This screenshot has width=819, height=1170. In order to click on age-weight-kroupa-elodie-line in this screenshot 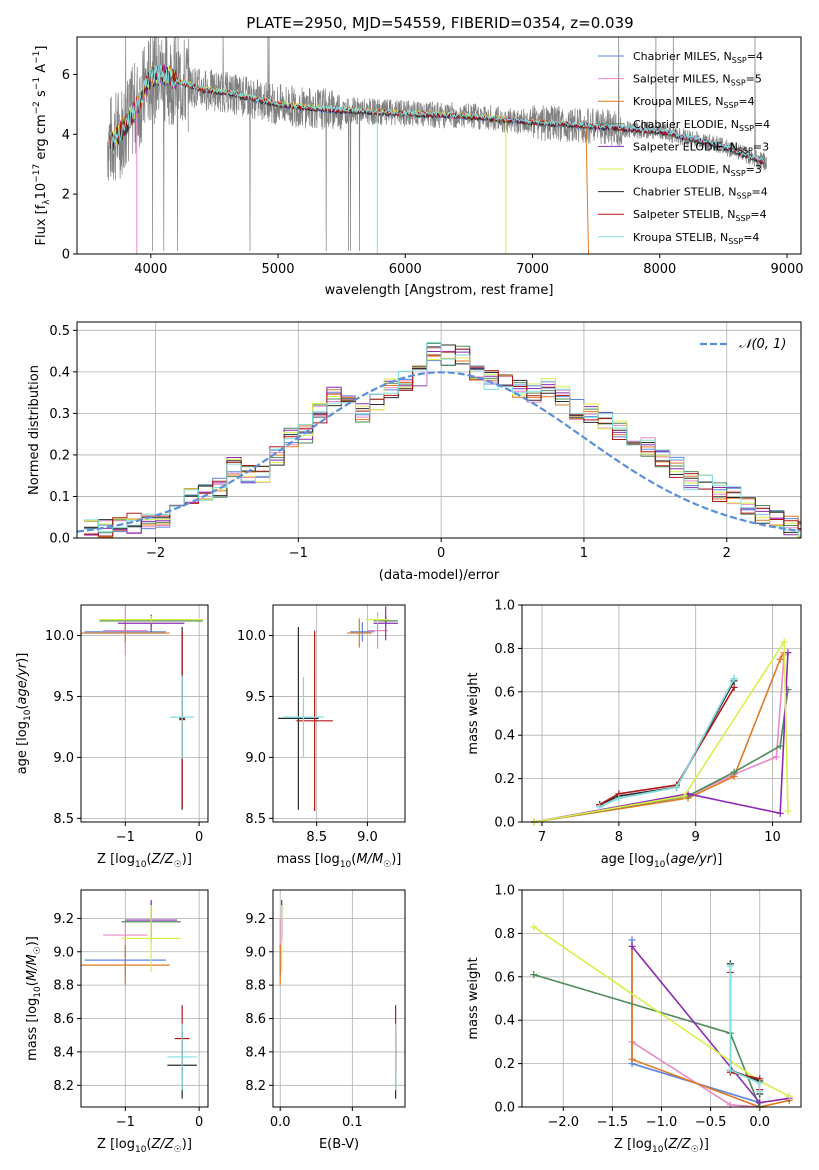, I will do `click(661, 730)`.